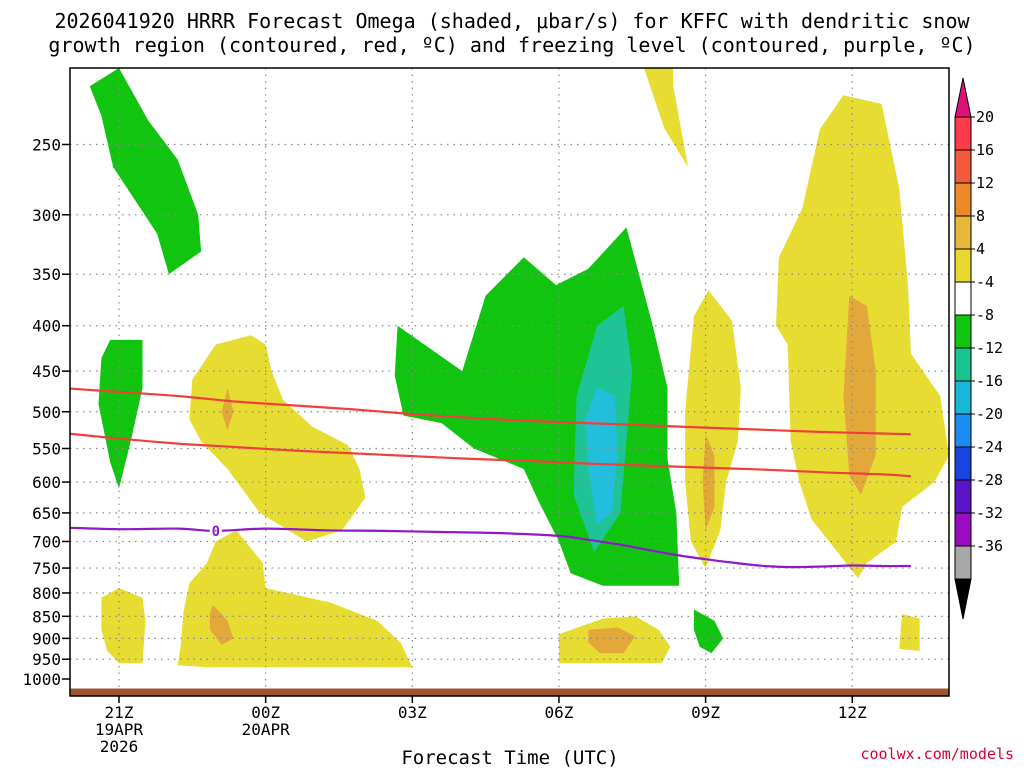  What do you see at coordinates (46, 568) in the screenshot?
I see `y-tick-label: 750` at bounding box center [46, 568].